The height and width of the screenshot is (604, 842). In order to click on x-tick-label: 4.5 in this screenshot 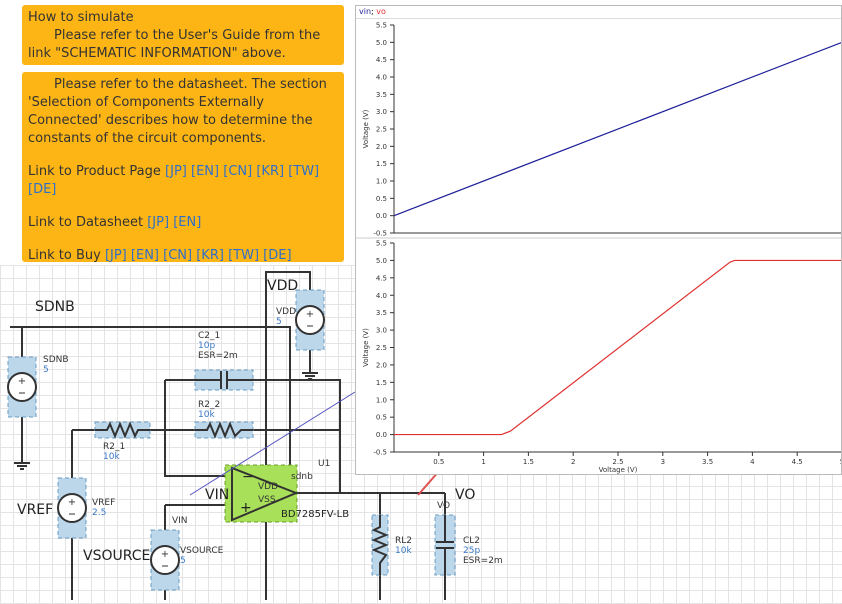, I will do `click(797, 462)`.